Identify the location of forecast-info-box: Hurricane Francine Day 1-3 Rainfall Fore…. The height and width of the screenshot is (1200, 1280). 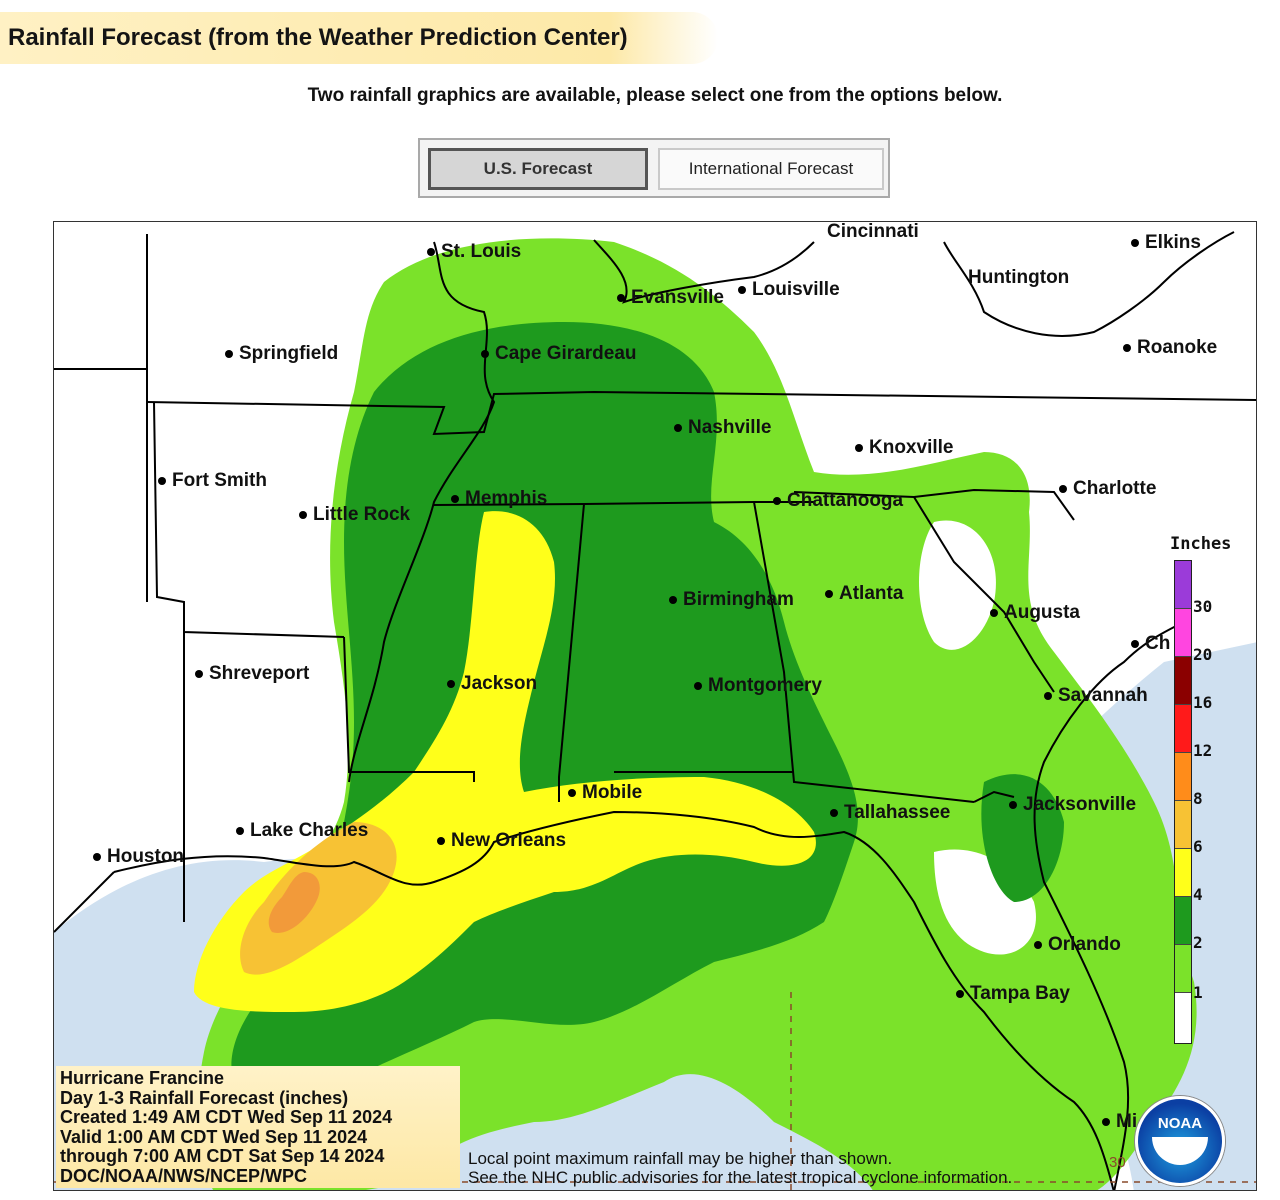
(258, 1127).